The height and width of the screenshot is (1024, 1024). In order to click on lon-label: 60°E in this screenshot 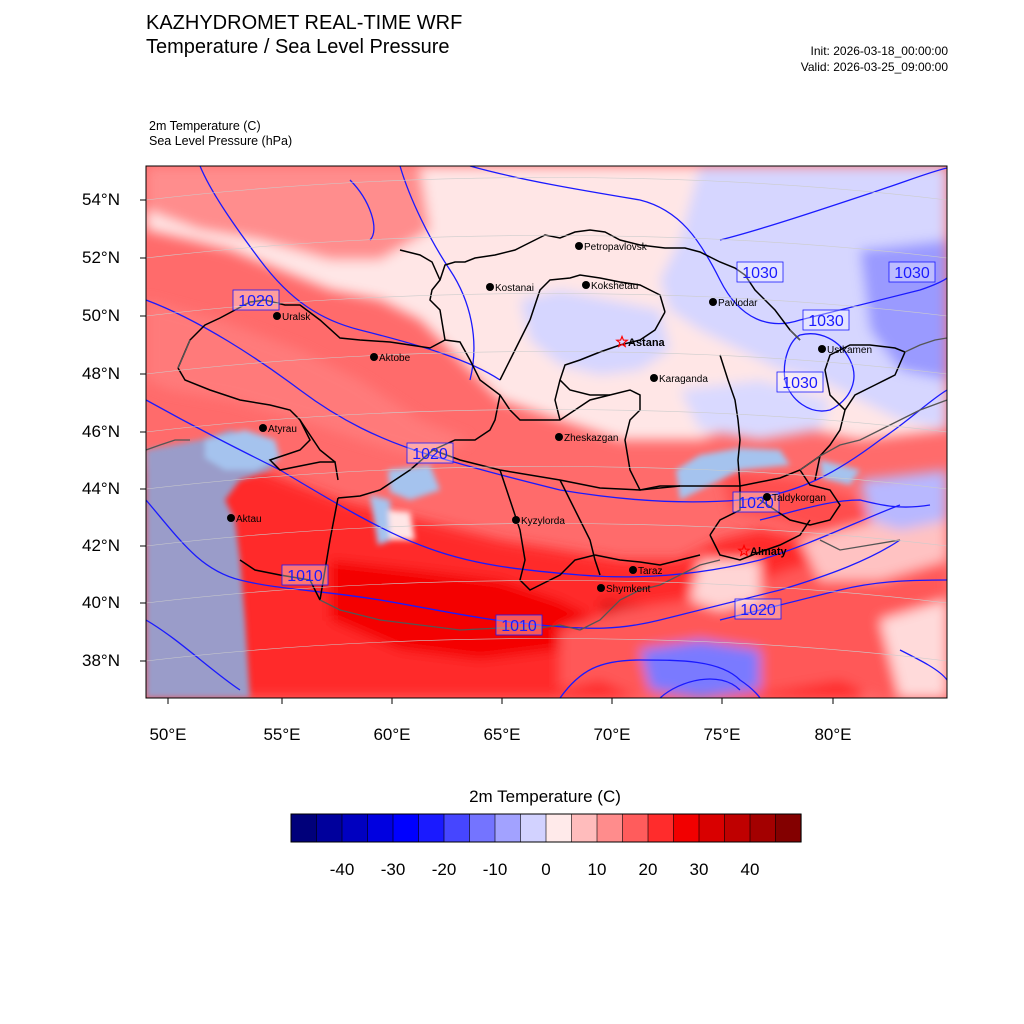, I will do `click(392, 734)`.